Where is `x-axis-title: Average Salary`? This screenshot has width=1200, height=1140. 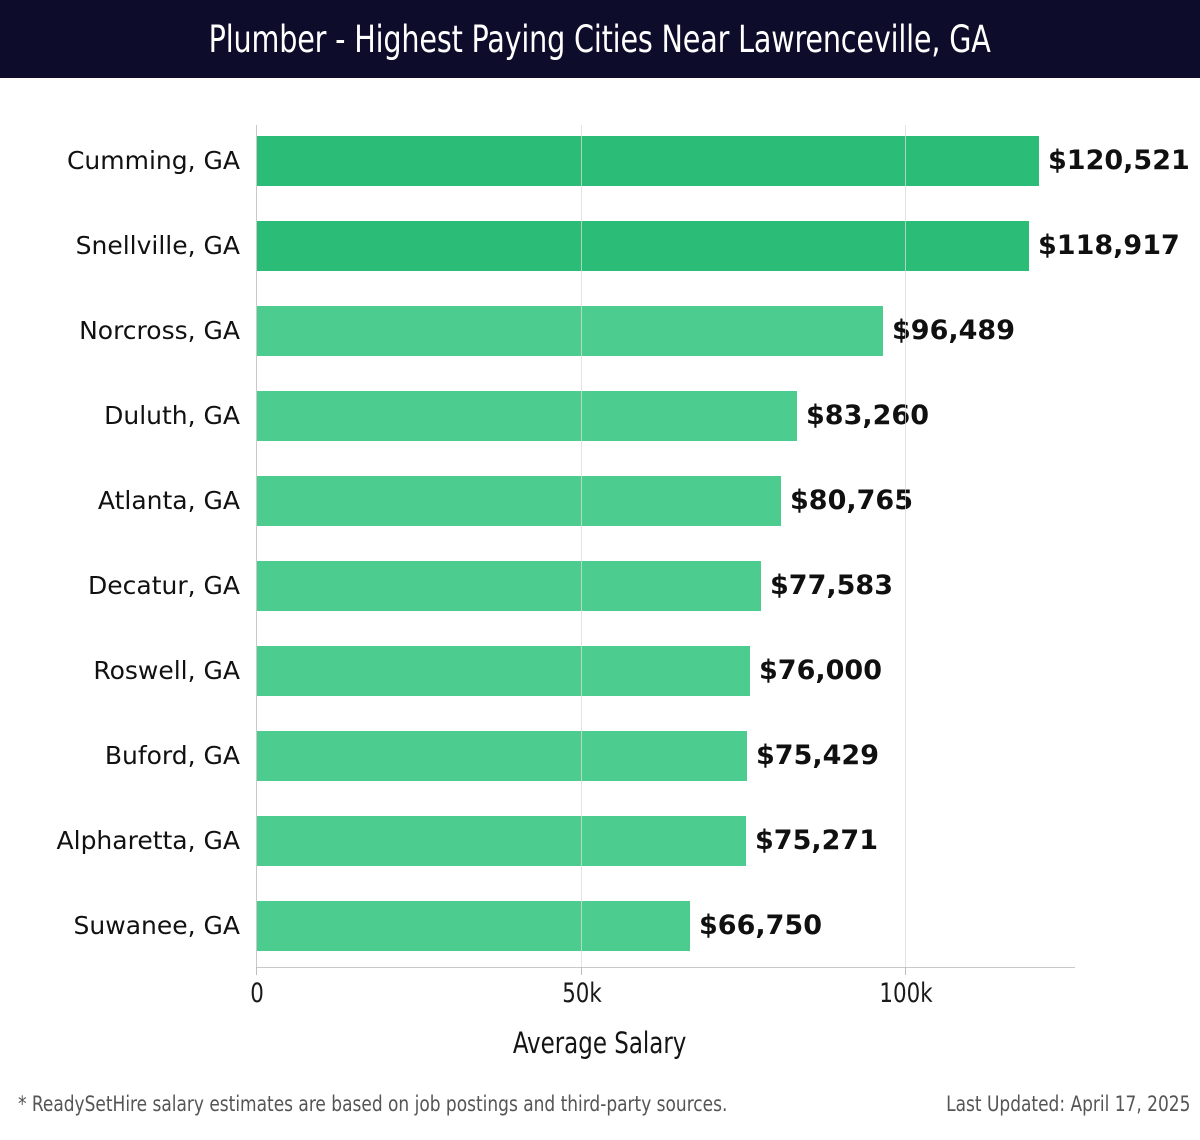 x-axis-title: Average Salary is located at coordinates (600, 1043).